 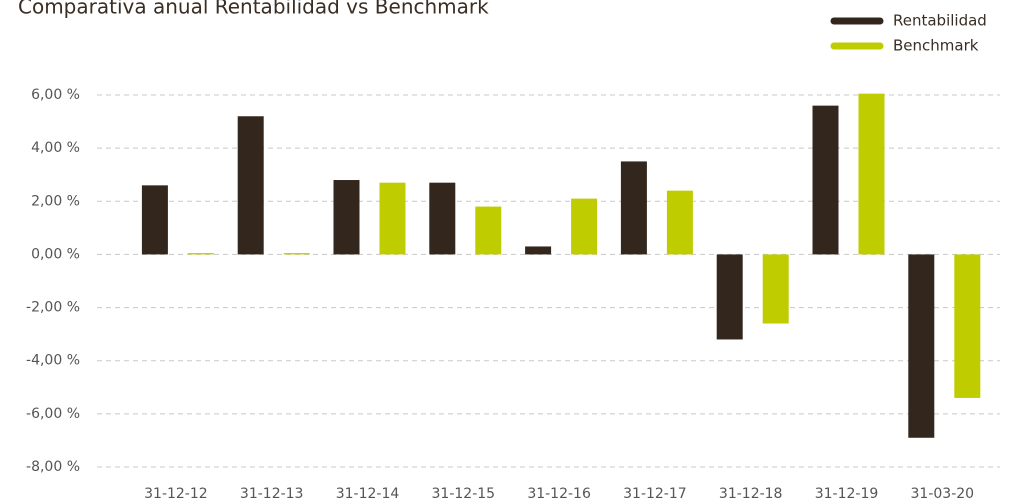 What do you see at coordinates (368, 494) in the screenshot?
I see `x-tick-label: 31-12-14` at bounding box center [368, 494].